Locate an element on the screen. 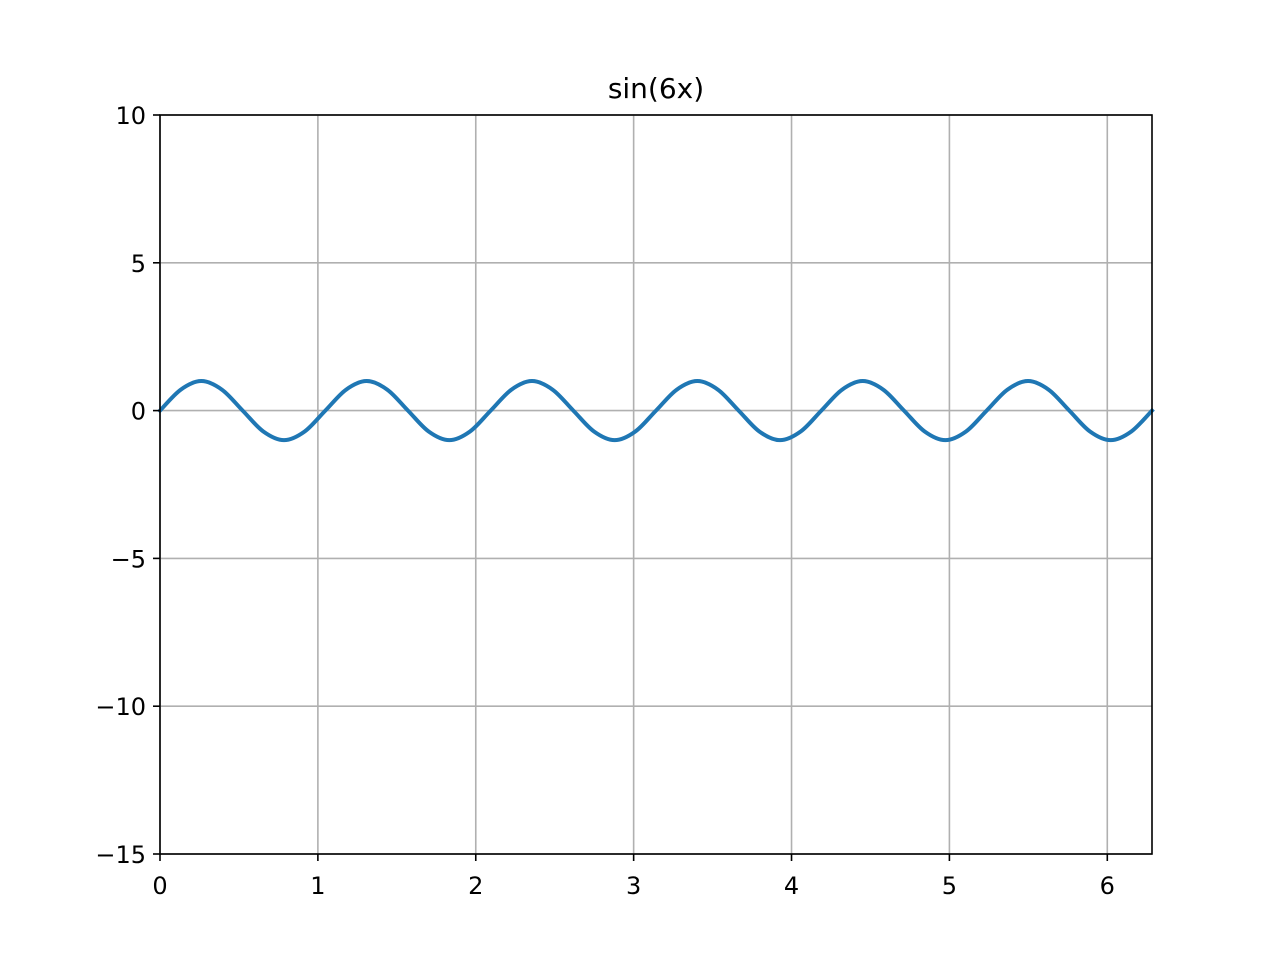 The width and height of the screenshot is (1280, 965). x-tick-label: 0 is located at coordinates (159, 886).